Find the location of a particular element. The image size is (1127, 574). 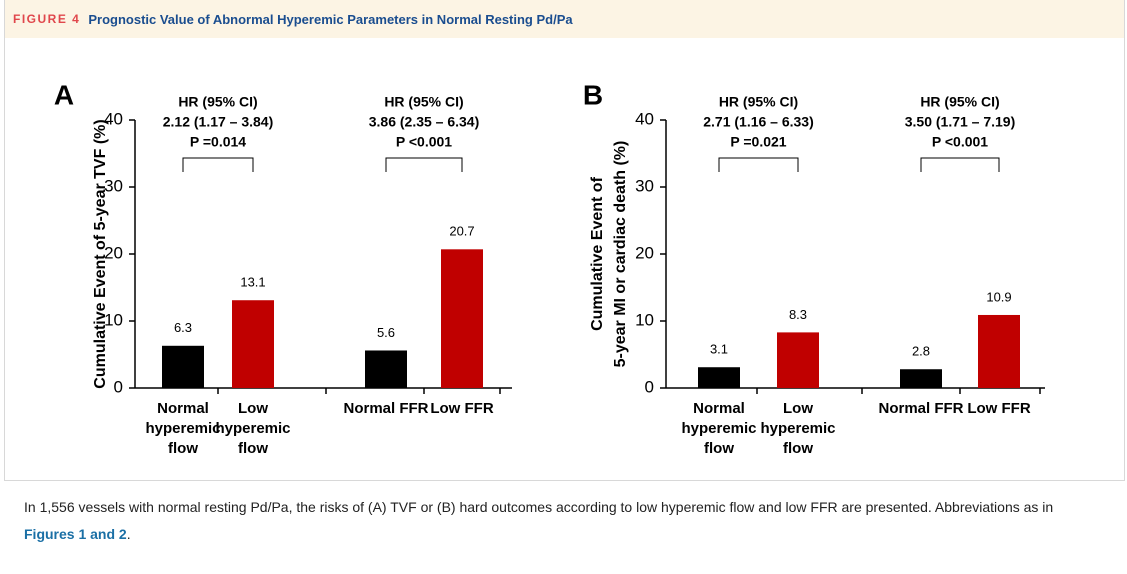

annotation: 2.71 (1.16 – 6.33) is located at coordinates (758, 122).